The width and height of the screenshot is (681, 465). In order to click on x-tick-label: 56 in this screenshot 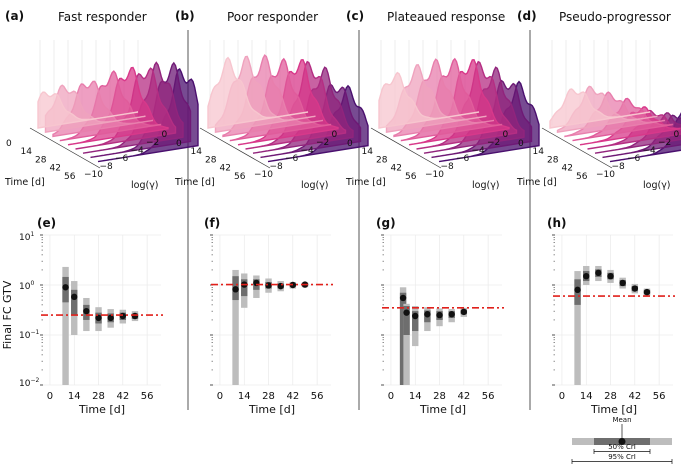, I will do `click(147, 396)`.